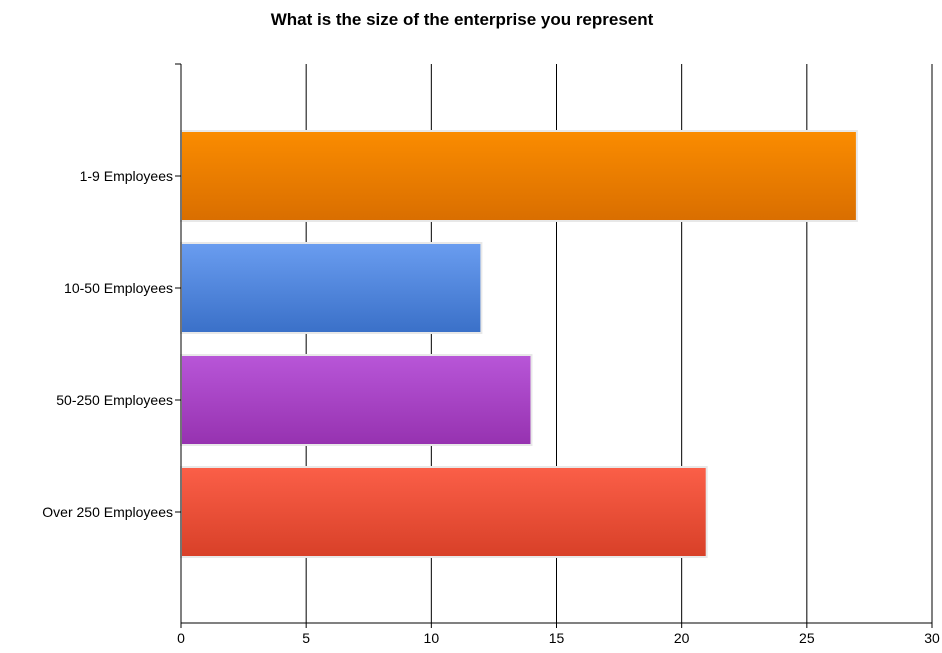 The image size is (942, 653). Describe the element at coordinates (118, 288) in the screenshot. I see `y-tick-label: 10-50 Employees` at that location.